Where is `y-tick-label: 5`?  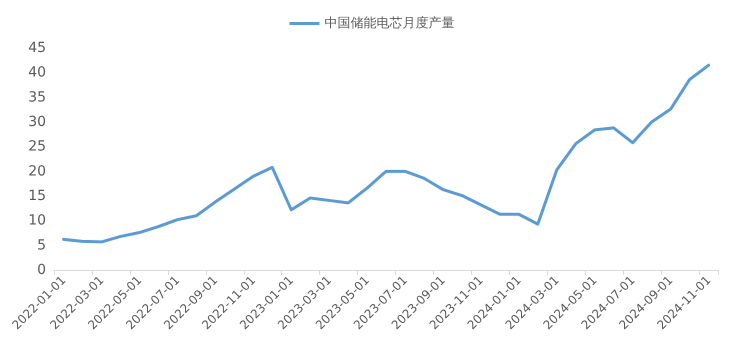 y-tick-label: 5 is located at coordinates (41, 245).